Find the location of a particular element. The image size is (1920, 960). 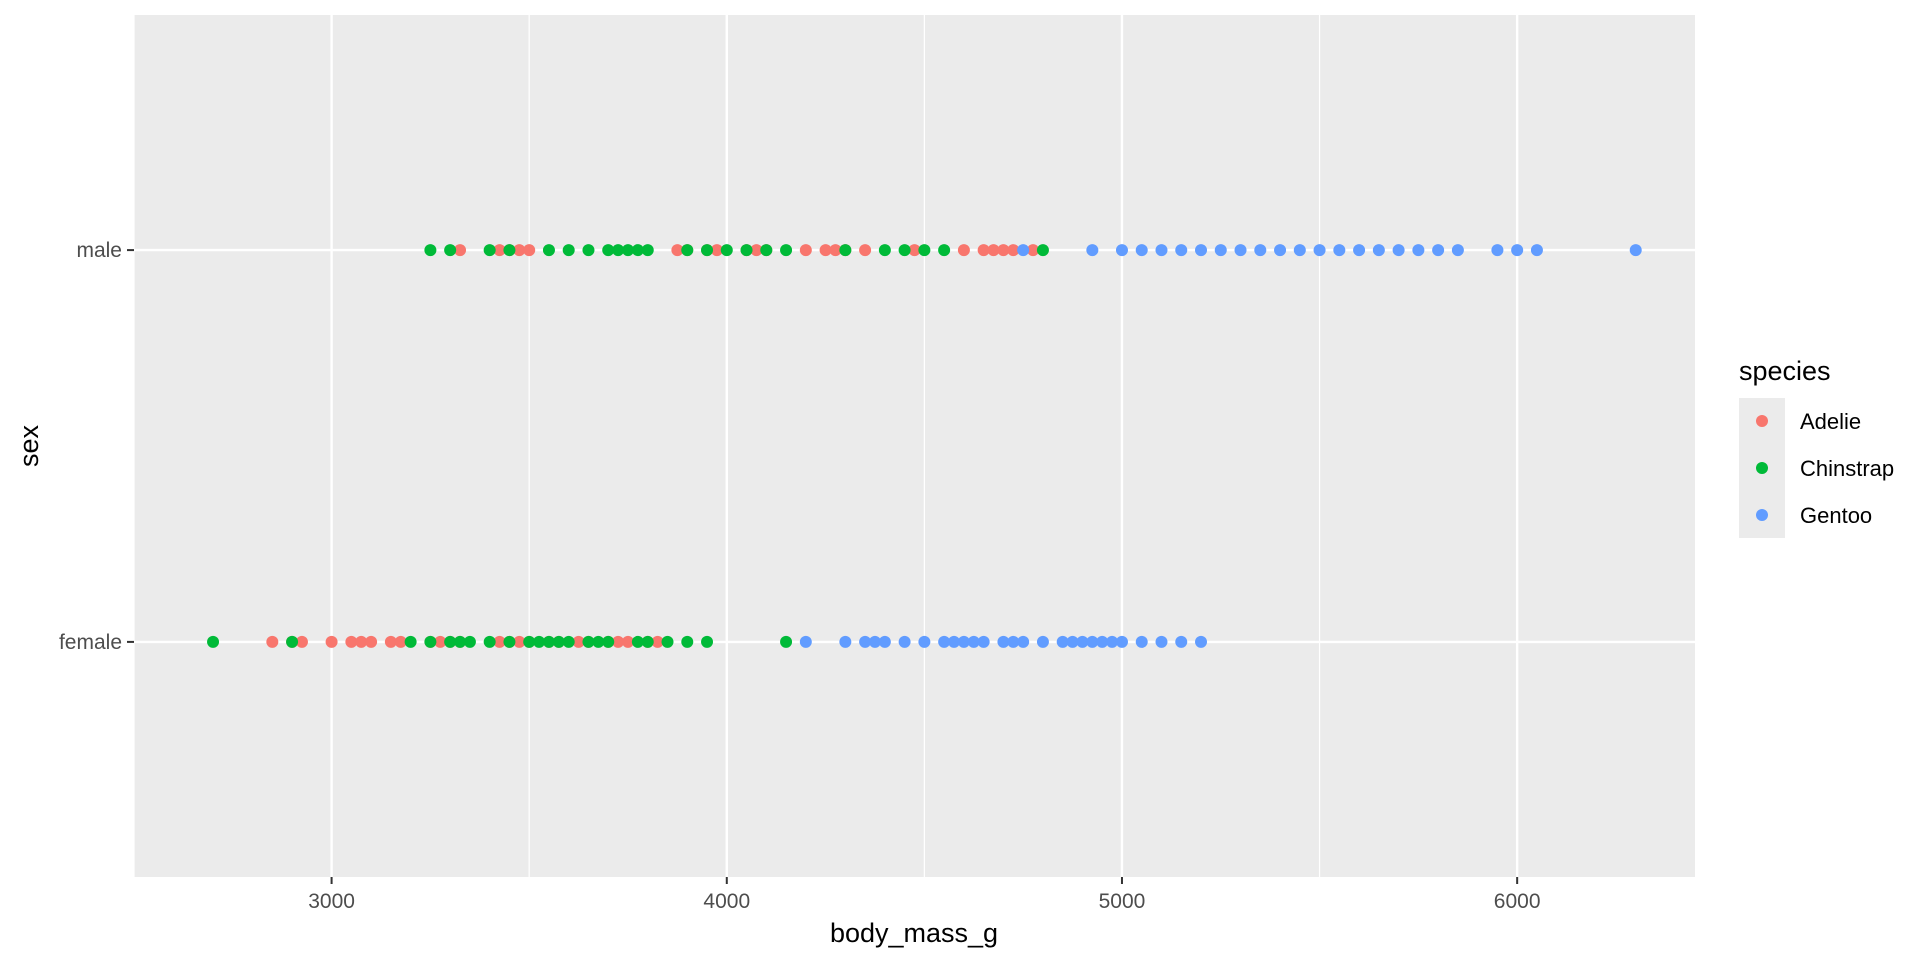

x-axis-title: body_mass_g is located at coordinates (914, 933).